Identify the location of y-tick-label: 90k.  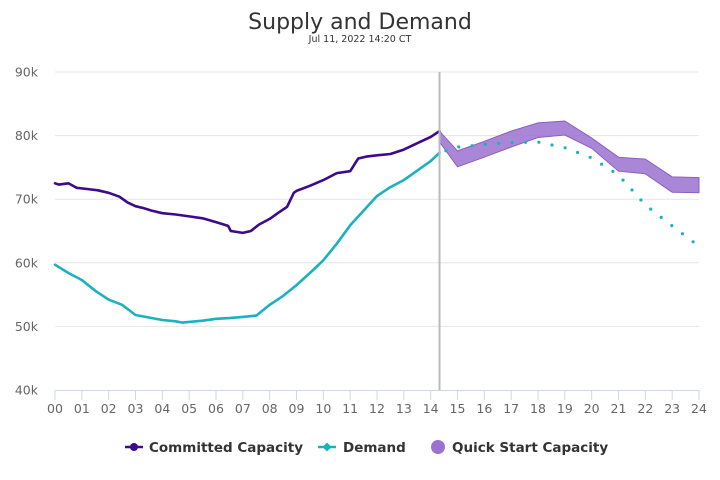
(27, 72).